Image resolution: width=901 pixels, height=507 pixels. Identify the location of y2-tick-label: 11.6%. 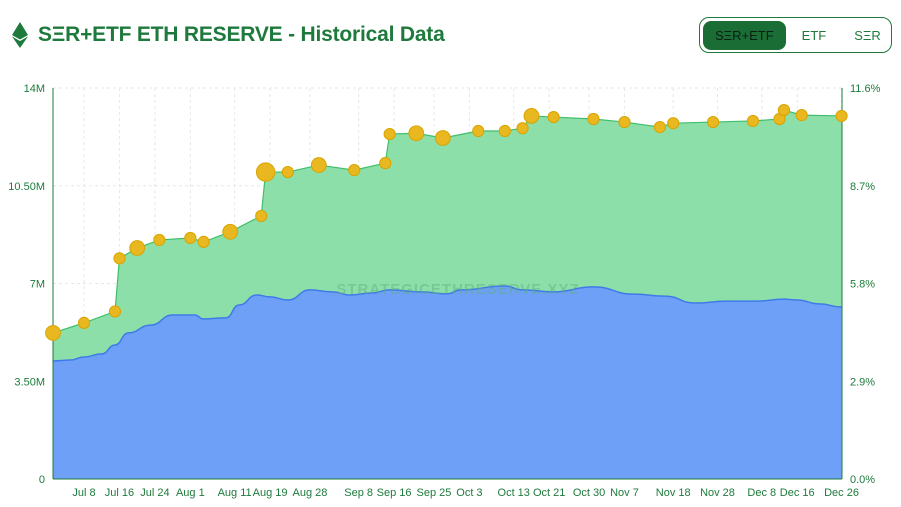
(865, 89).